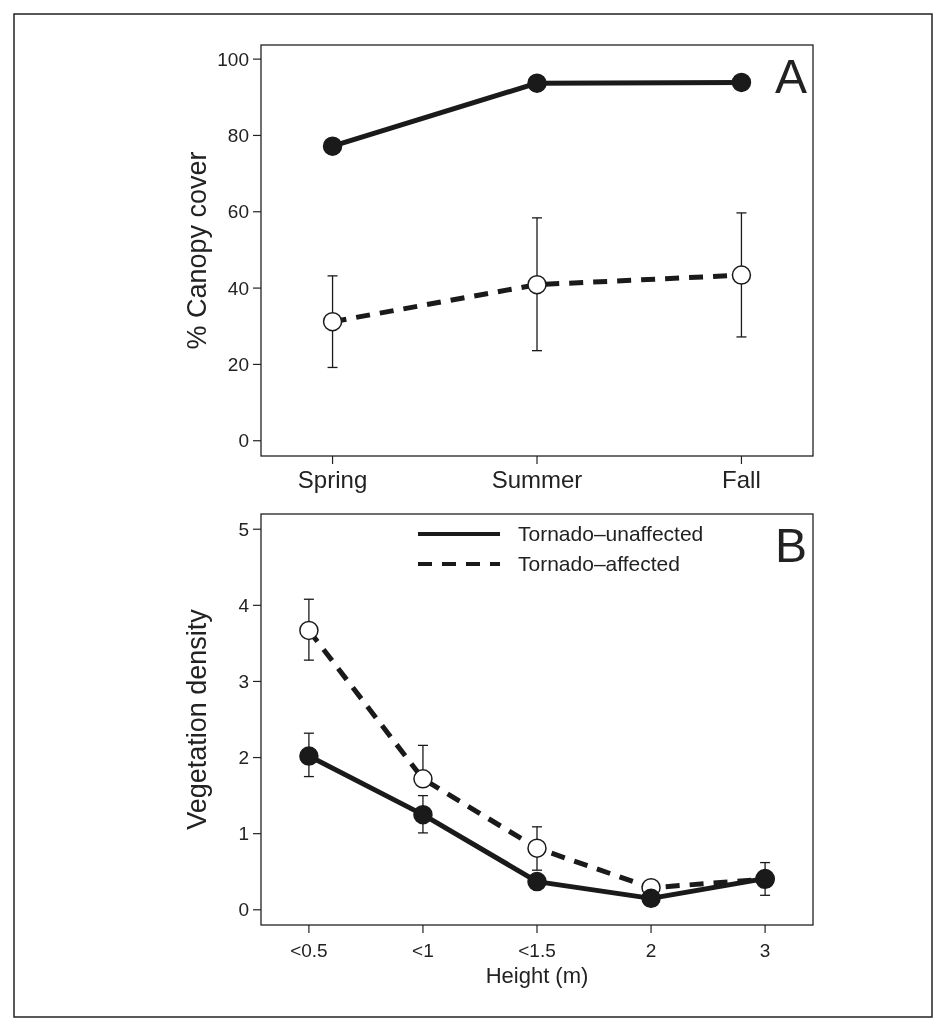 The width and height of the screenshot is (941, 1019). What do you see at coordinates (197, 719) in the screenshot?
I see `y-axis-title: Vegetation density` at bounding box center [197, 719].